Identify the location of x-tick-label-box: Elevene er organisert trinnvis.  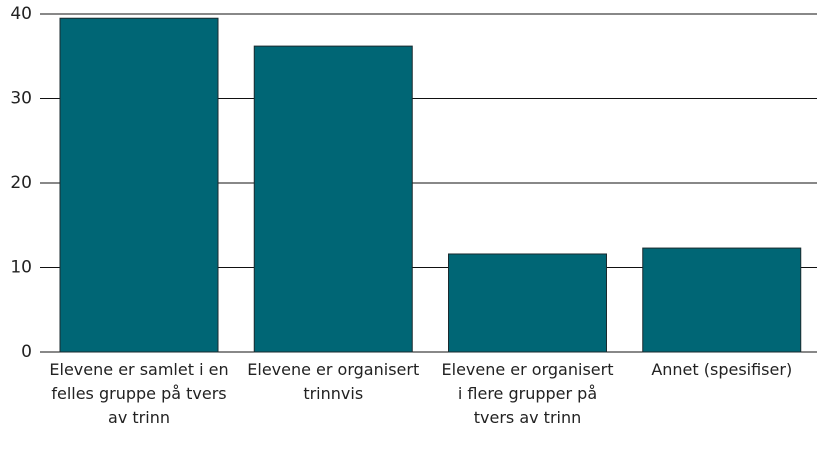
(333, 381).